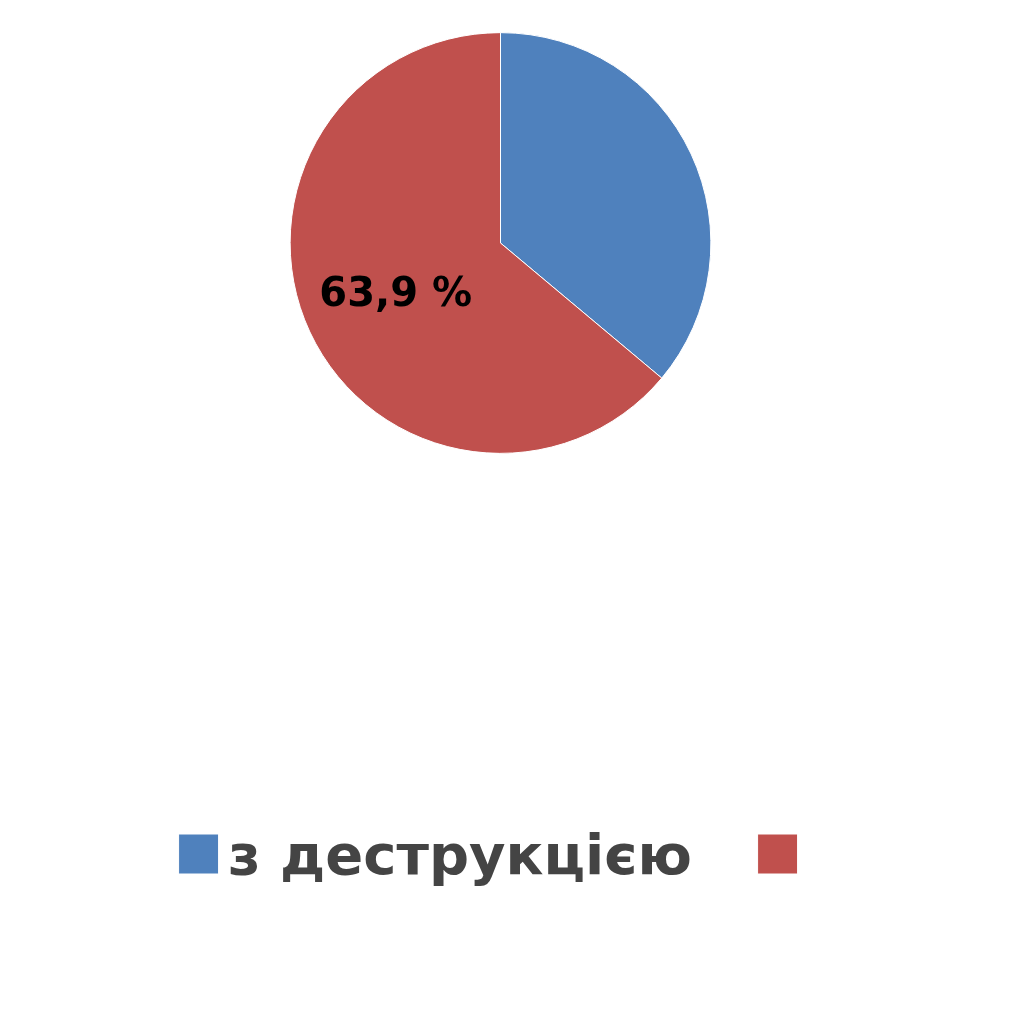 The image size is (1024, 1024). What do you see at coordinates (396, 292) in the screenshot?
I see `data-label: 63,9 %` at bounding box center [396, 292].